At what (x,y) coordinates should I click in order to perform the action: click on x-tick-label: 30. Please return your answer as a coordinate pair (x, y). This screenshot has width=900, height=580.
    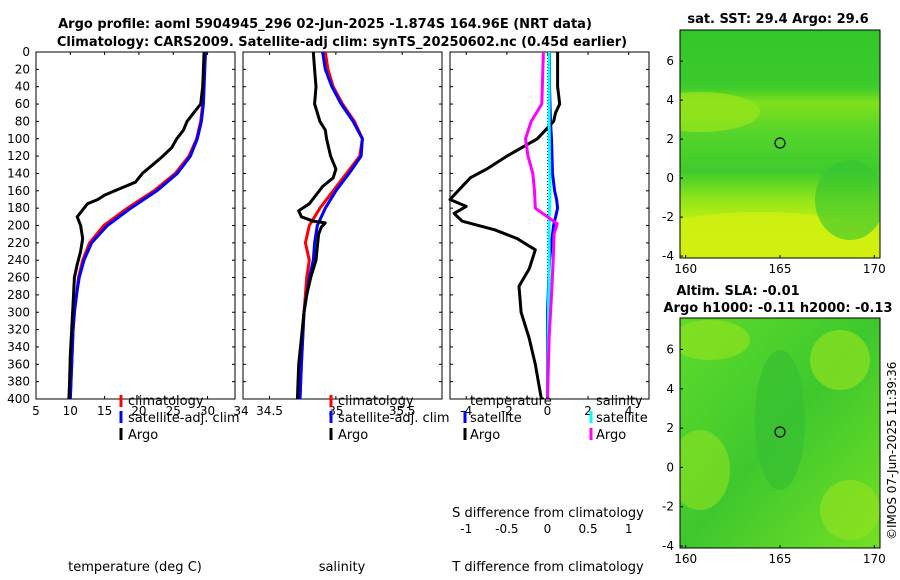
    Looking at the image, I should click on (207, 411).